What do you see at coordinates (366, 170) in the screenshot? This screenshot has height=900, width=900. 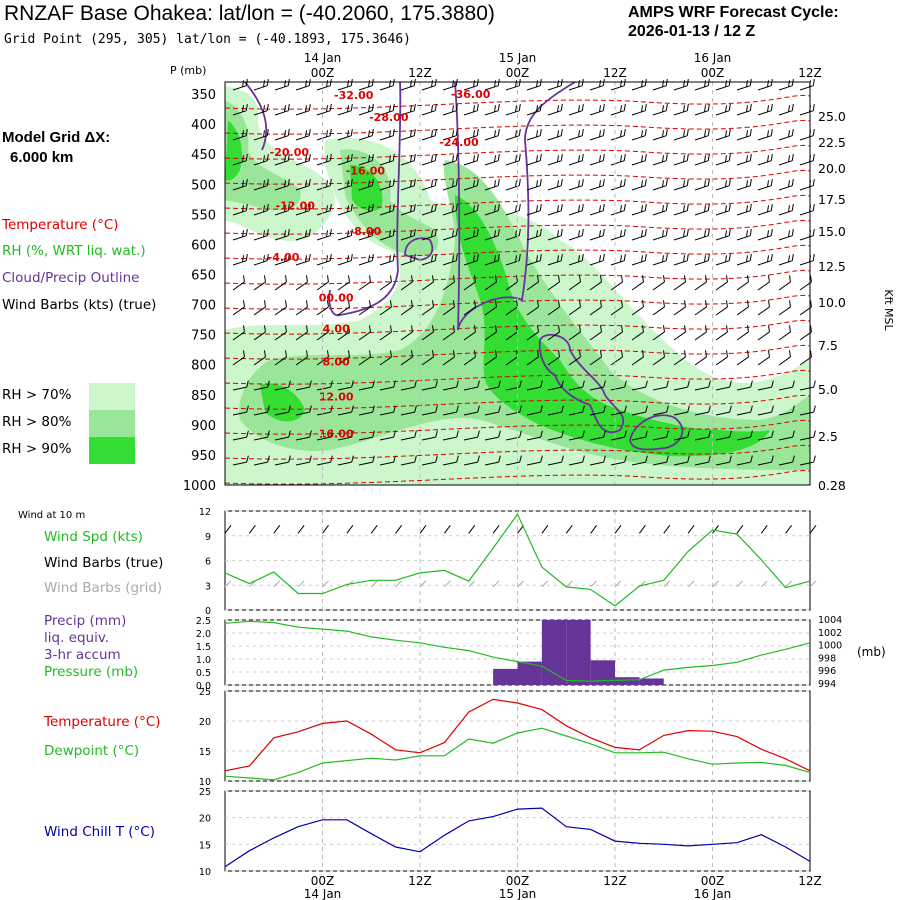 I see `isotherm-label: -16.00` at bounding box center [366, 170].